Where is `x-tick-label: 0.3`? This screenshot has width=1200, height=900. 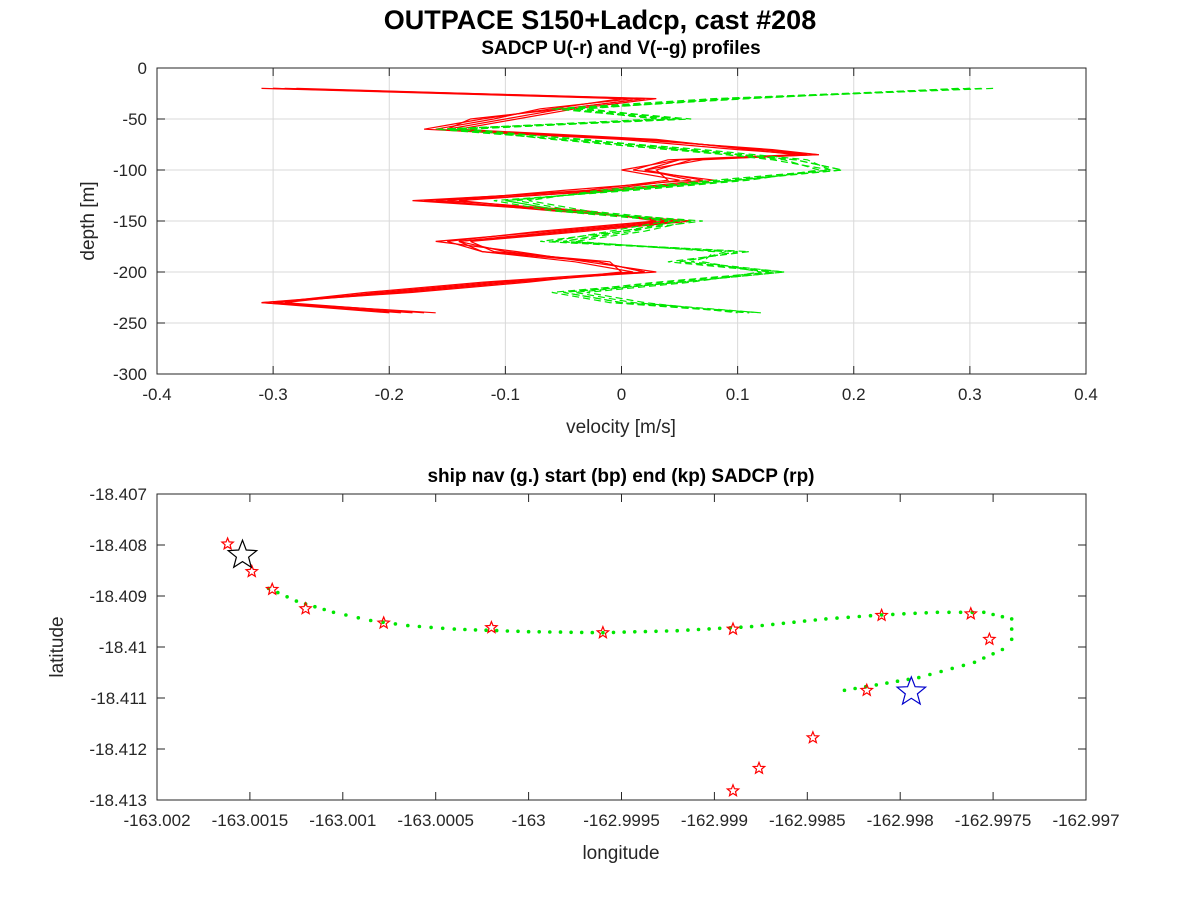 x-tick-label: 0.3 is located at coordinates (970, 394).